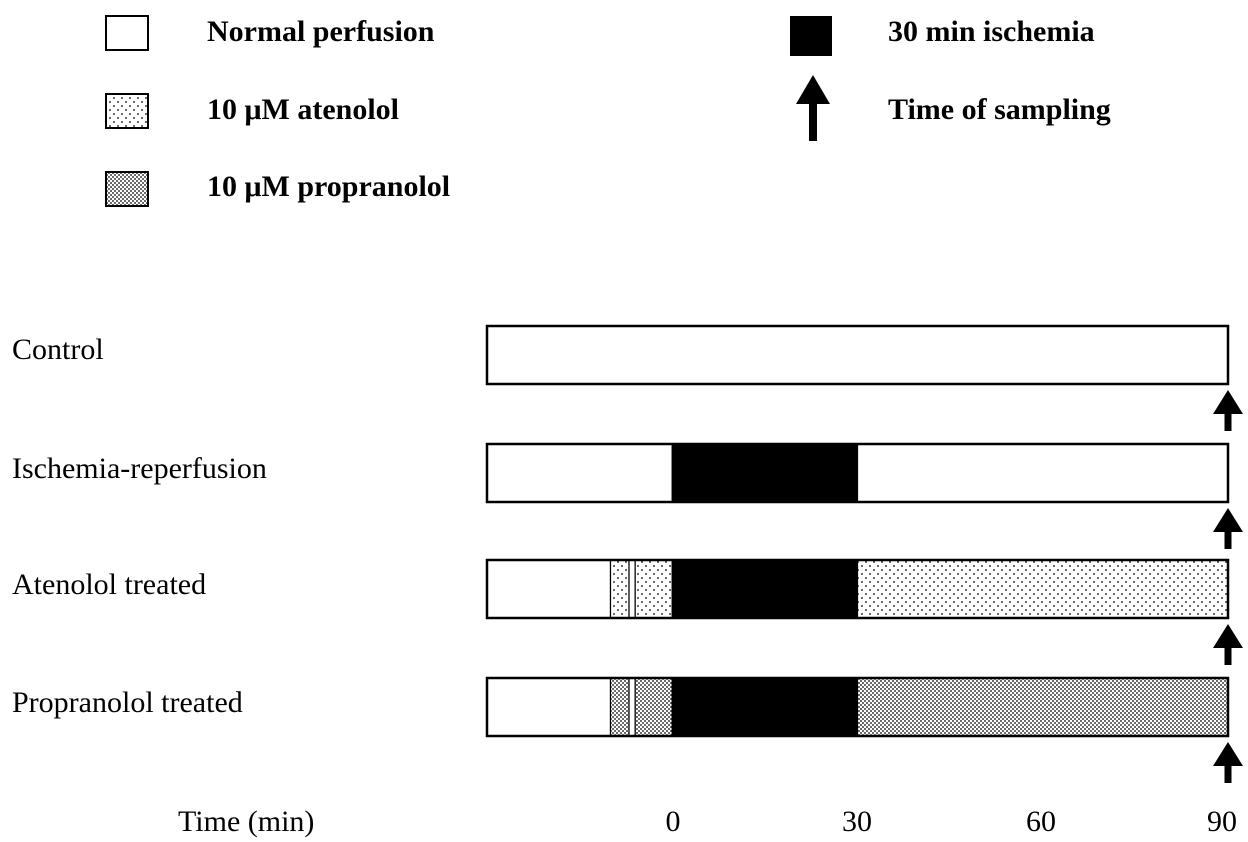 Image resolution: width=1248 pixels, height=842 pixels. Describe the element at coordinates (857, 821) in the screenshot. I see `tick-label-30: 30` at that location.